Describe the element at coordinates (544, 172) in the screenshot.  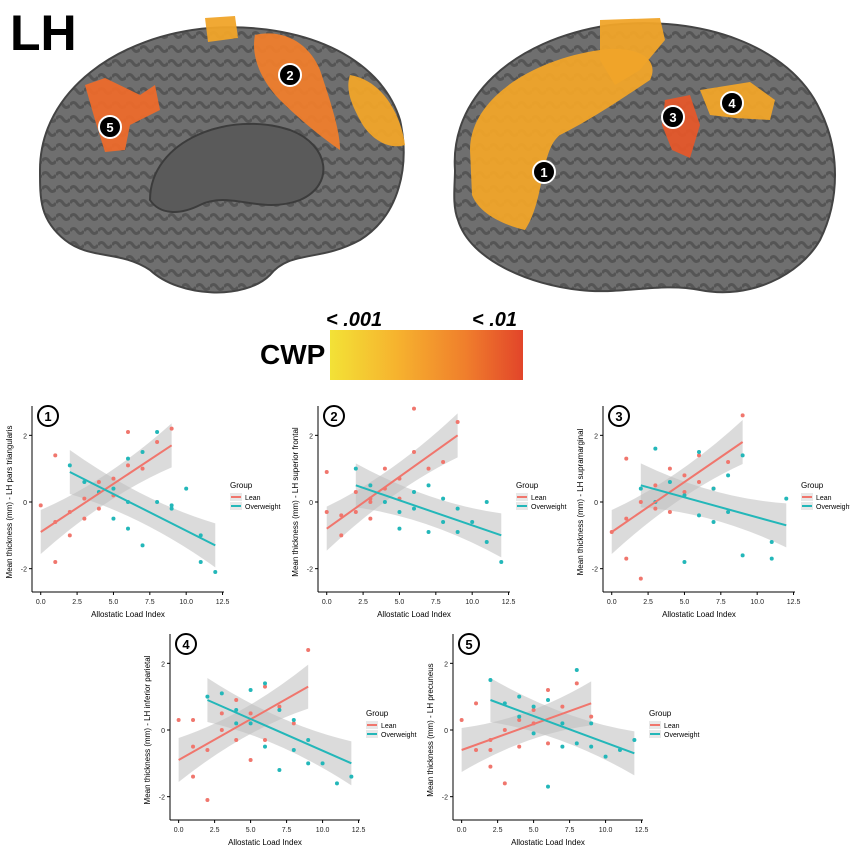
I see `brain-marker-1: 1` at that location.